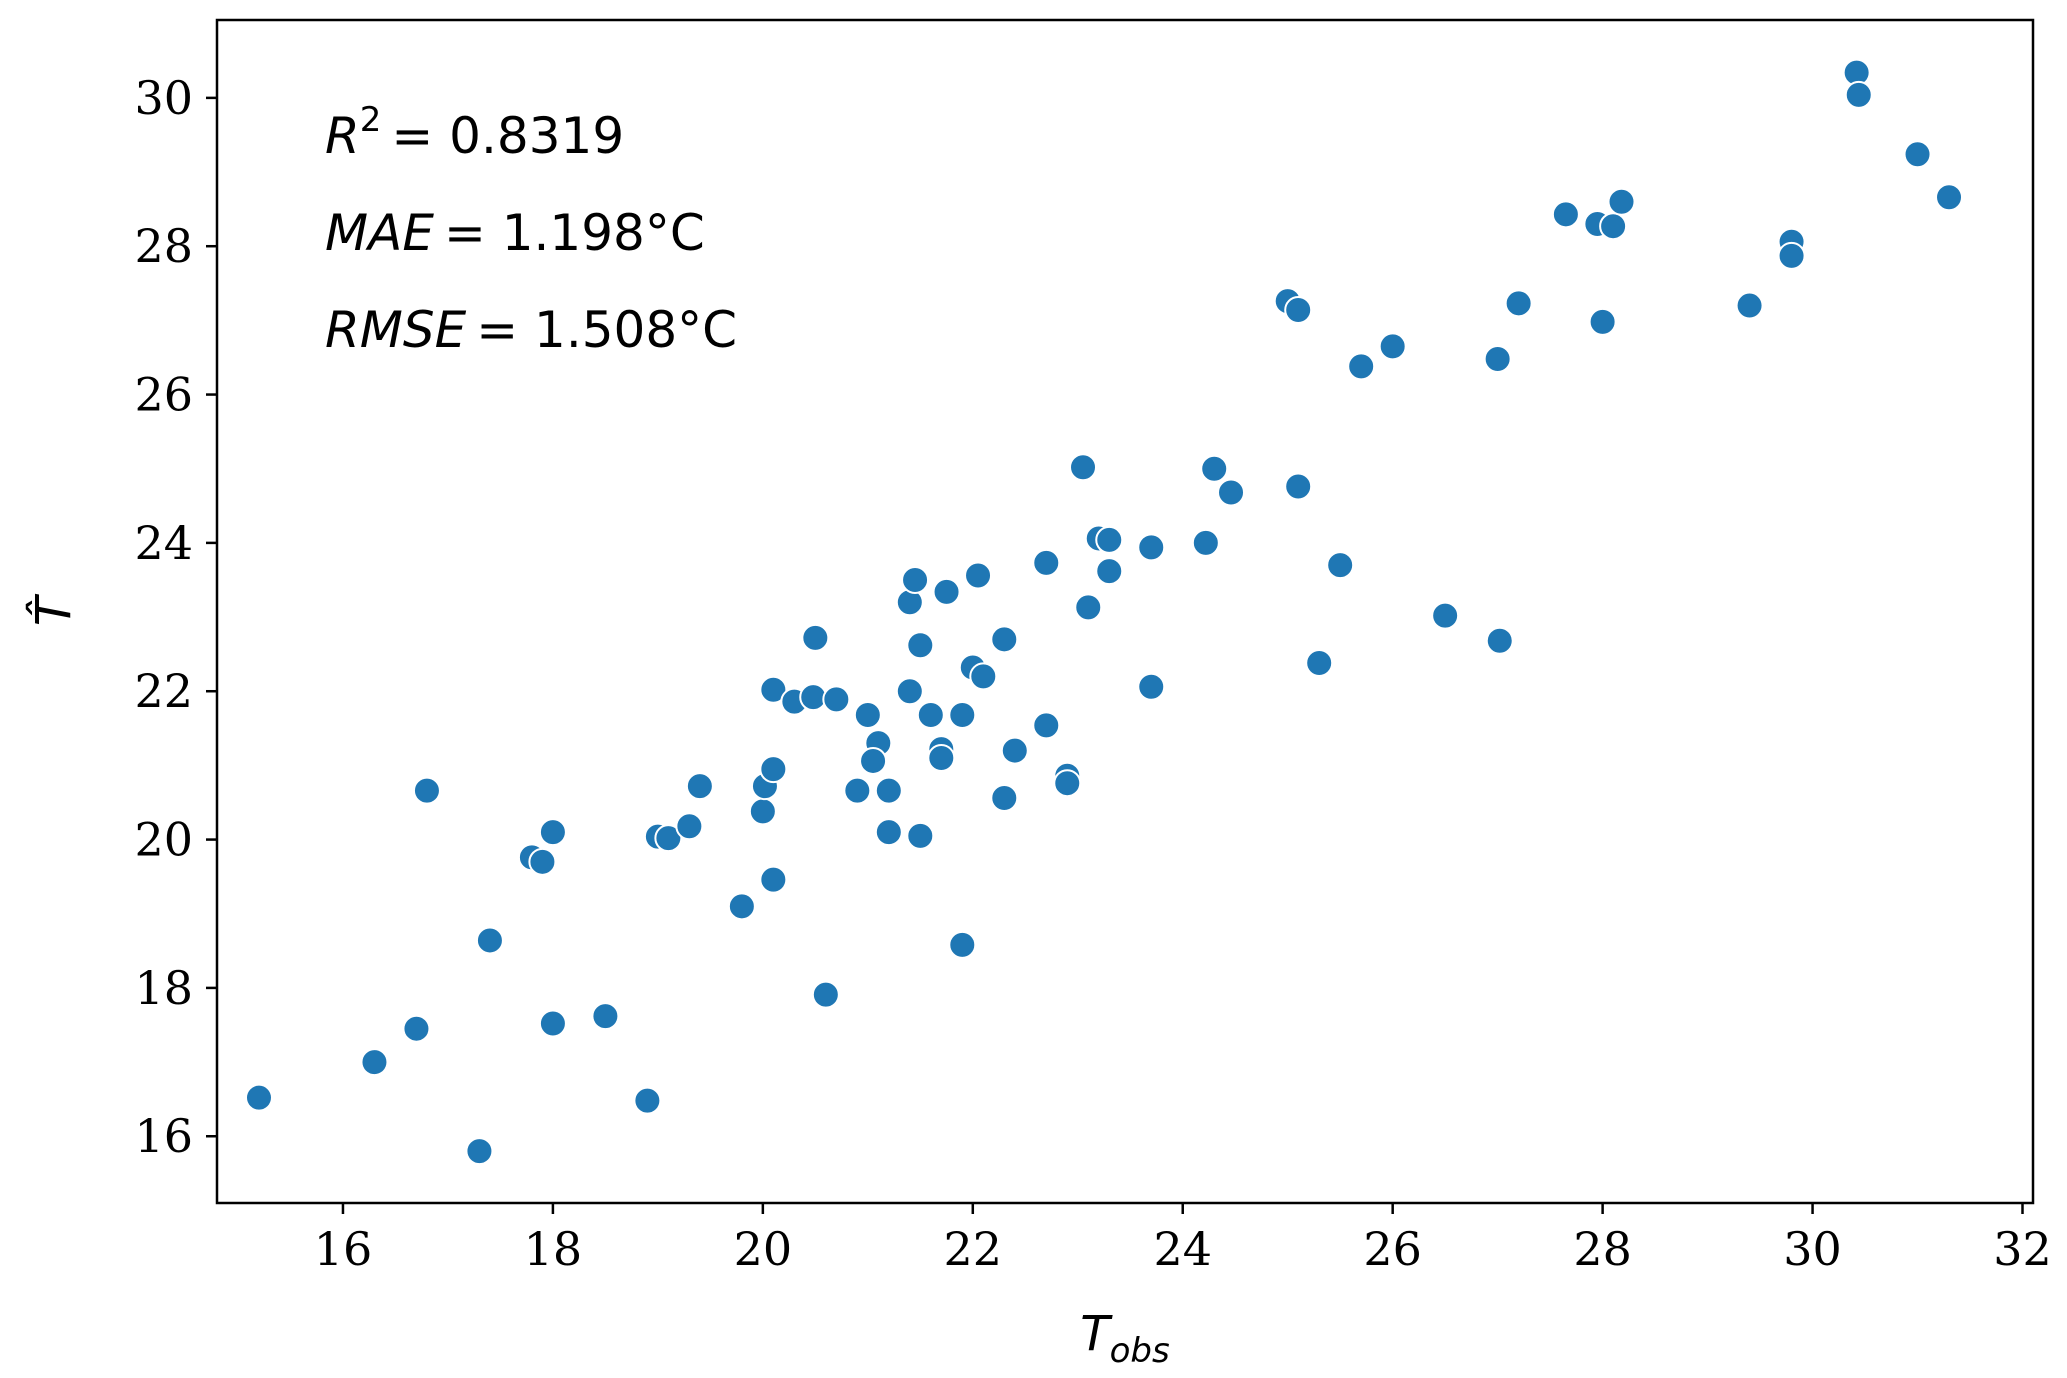 The height and width of the screenshot is (1378, 2067). I want to click on y-tick-label: 16, so click(163, 1136).